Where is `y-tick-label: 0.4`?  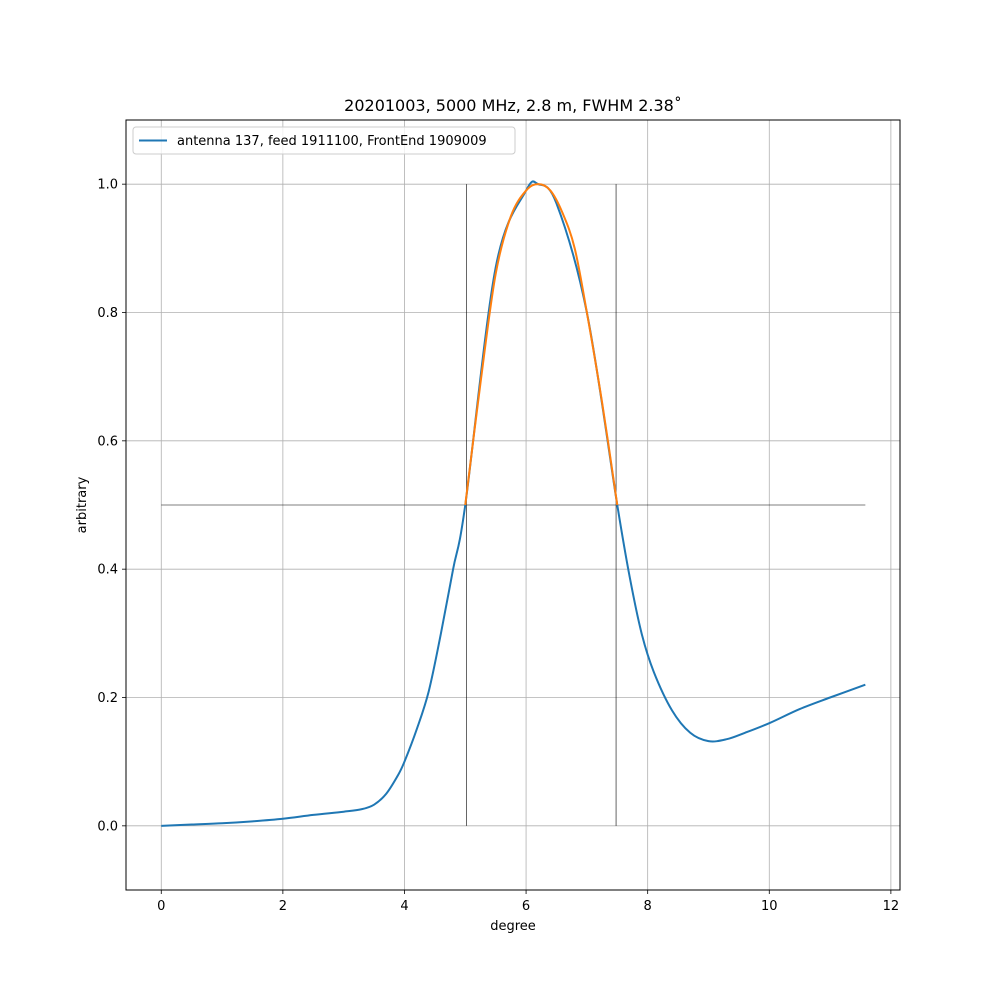
y-tick-label: 0.4 is located at coordinates (107, 570).